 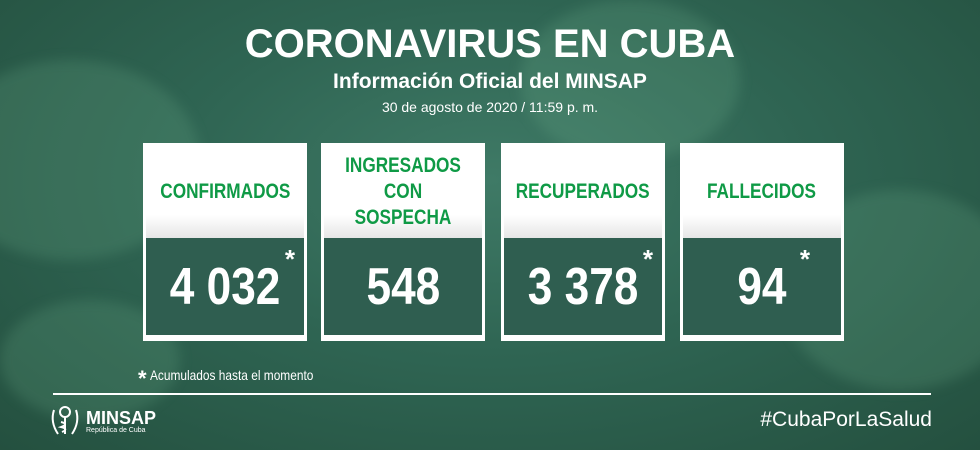 What do you see at coordinates (490, 107) in the screenshot?
I see `report-date: 30 de agosto de 2020 / 11:59 p. m.` at bounding box center [490, 107].